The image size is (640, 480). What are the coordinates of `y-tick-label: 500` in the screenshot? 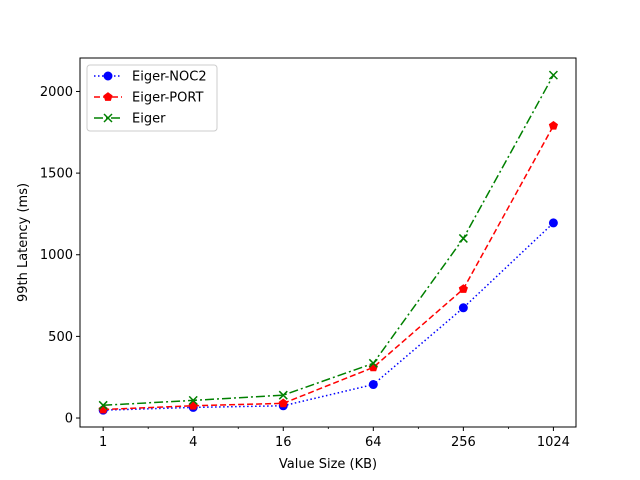 It's located at (60, 337).